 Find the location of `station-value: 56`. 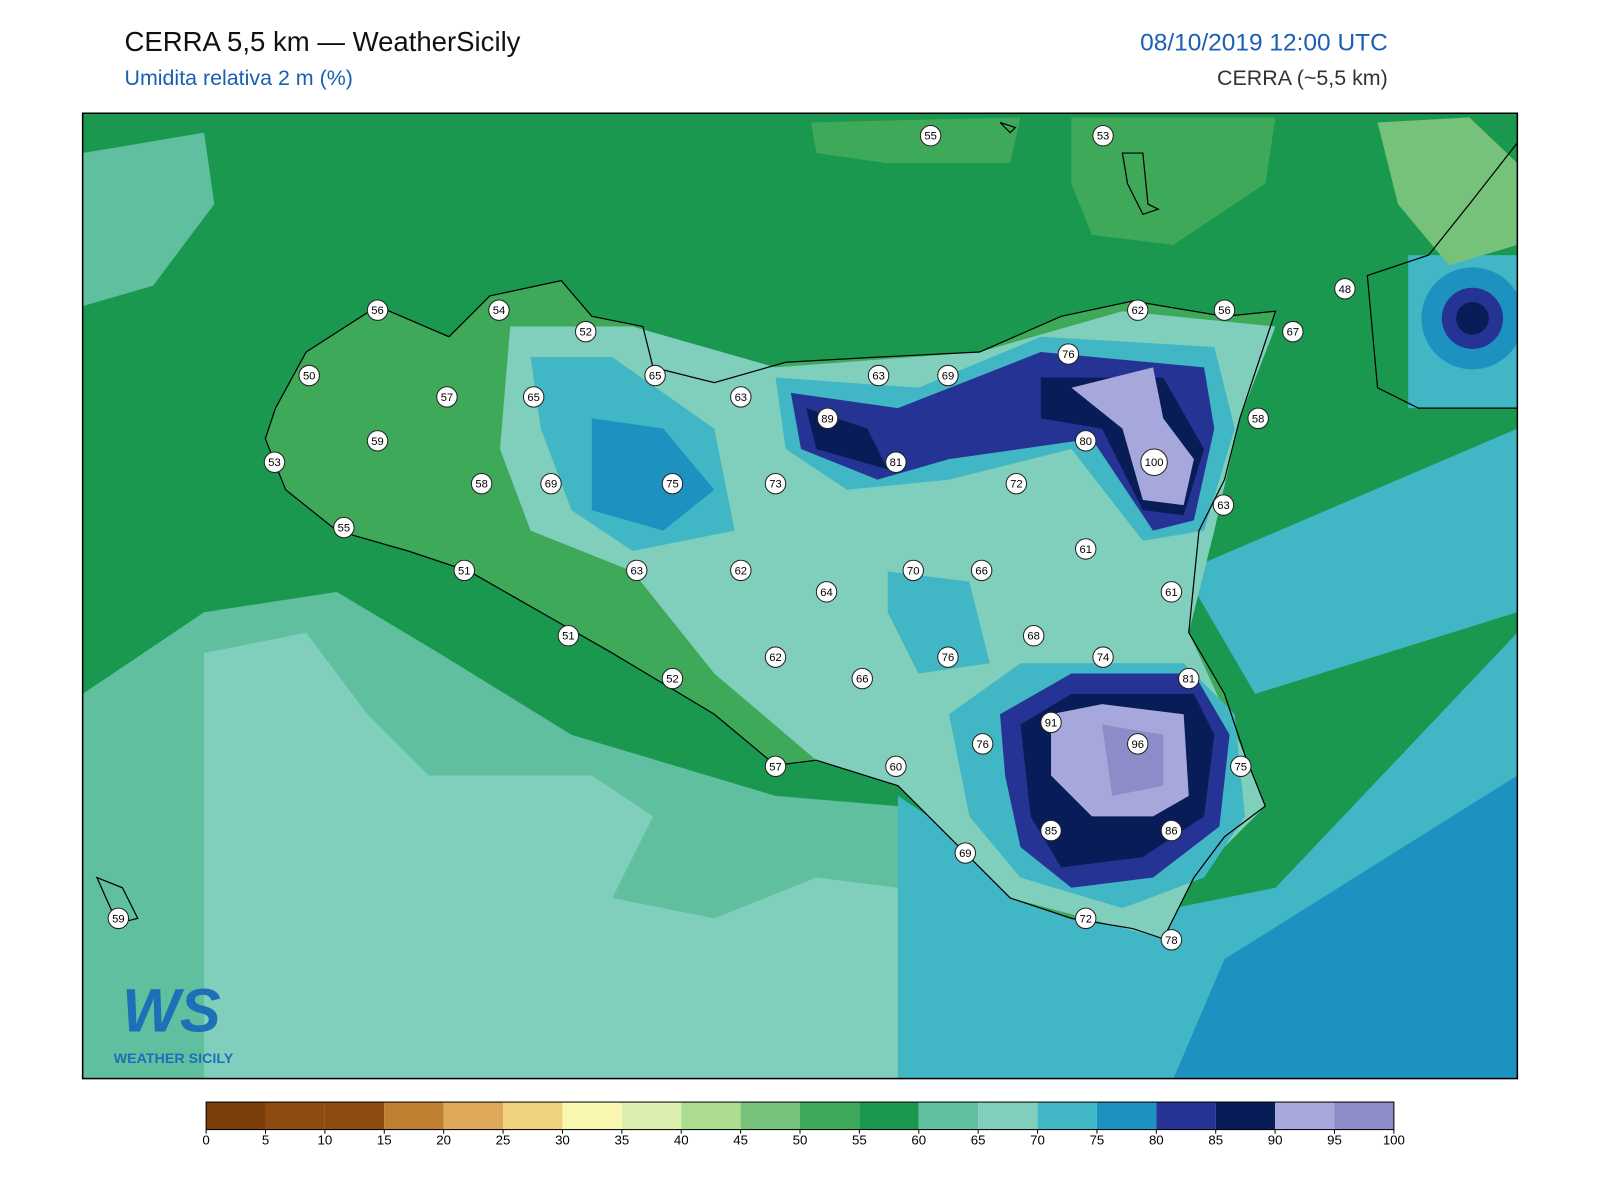

station-value: 56 is located at coordinates (1224, 311).